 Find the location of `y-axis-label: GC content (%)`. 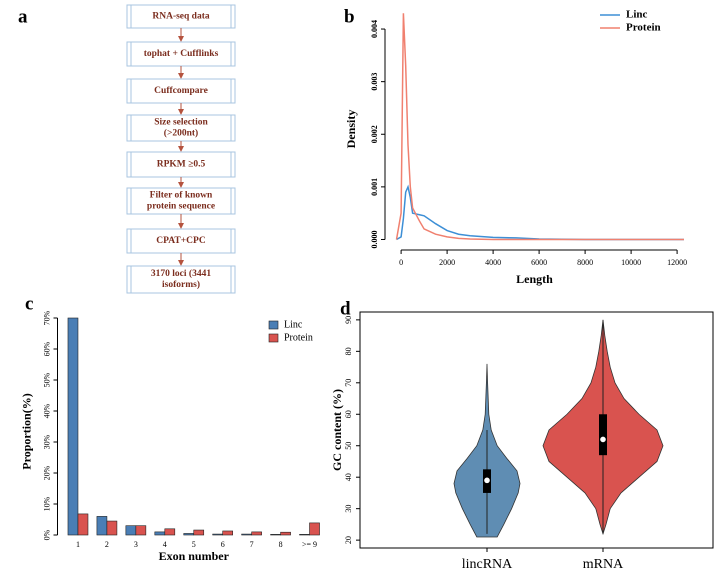

y-axis-label: GC content (%) is located at coordinates (337, 430).